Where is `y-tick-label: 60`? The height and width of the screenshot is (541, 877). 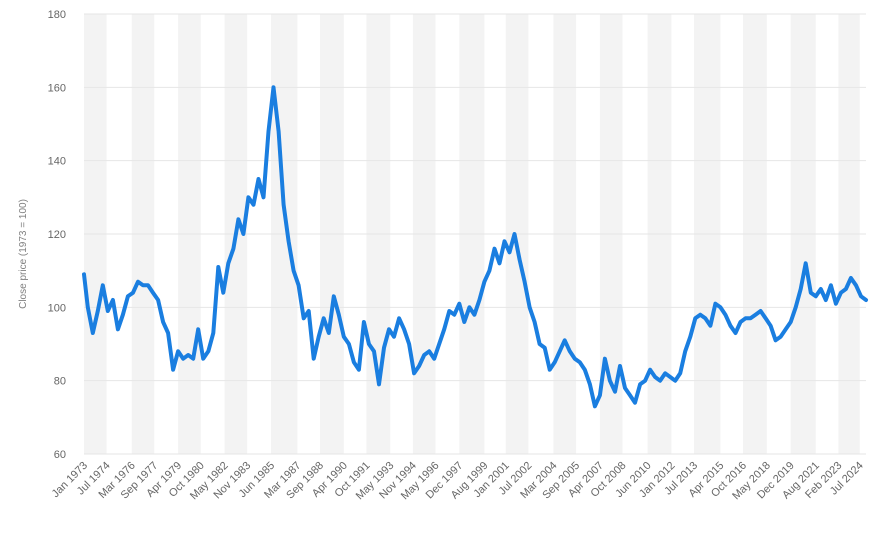
y-tick-label: 60 is located at coordinates (60, 455).